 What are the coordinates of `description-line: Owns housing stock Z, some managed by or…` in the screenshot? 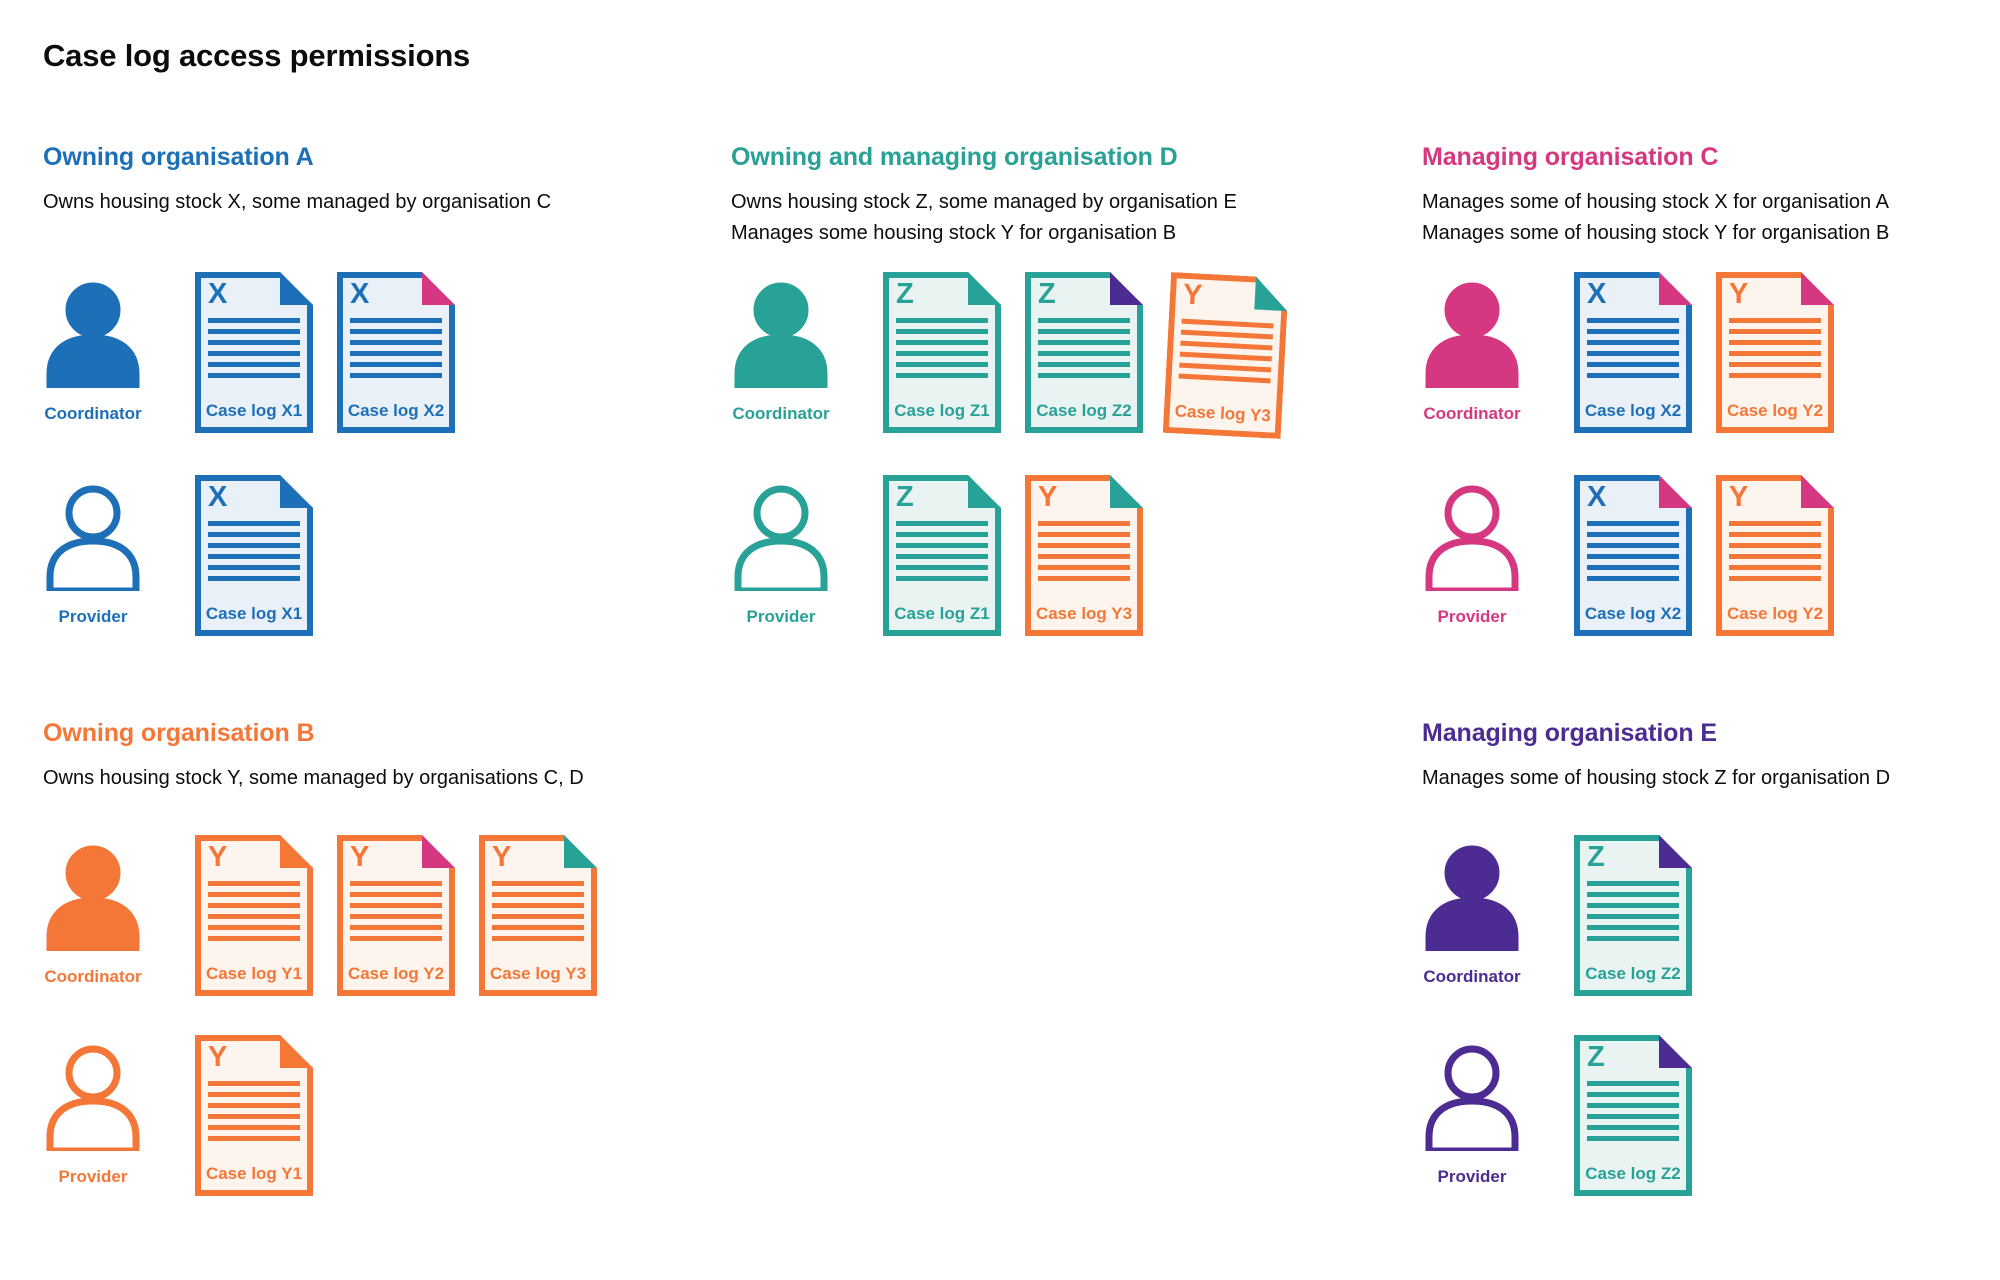 It's located at (984, 202).